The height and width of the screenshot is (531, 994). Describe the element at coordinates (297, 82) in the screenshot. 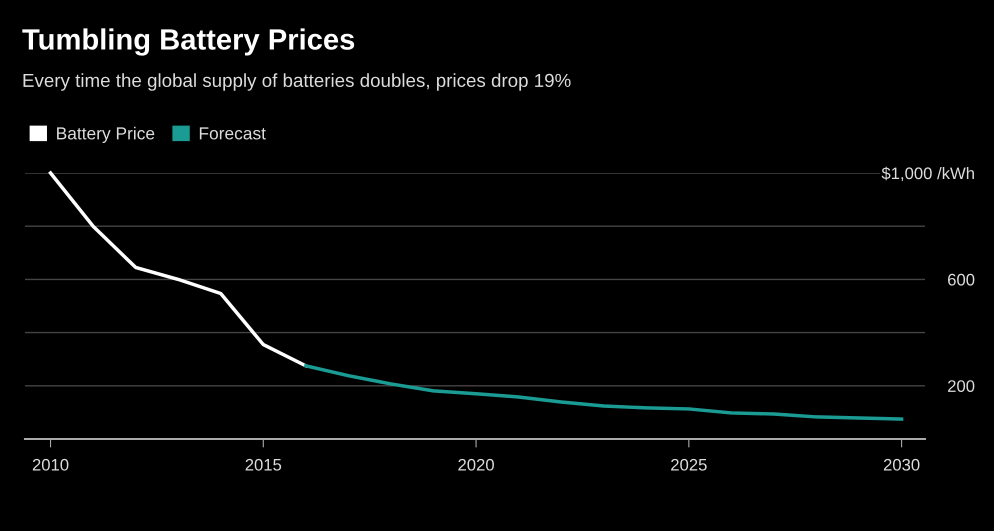

I see `chart-subtitle: Every time the global supply of batteries doubles, prices drop 19%` at that location.